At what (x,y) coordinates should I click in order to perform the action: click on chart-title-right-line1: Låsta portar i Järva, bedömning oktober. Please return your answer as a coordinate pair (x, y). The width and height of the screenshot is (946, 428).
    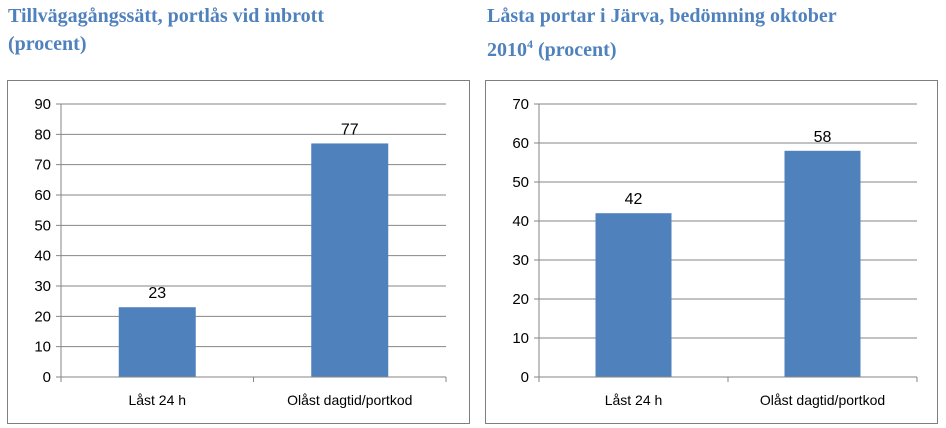
    Looking at the image, I should click on (662, 16).